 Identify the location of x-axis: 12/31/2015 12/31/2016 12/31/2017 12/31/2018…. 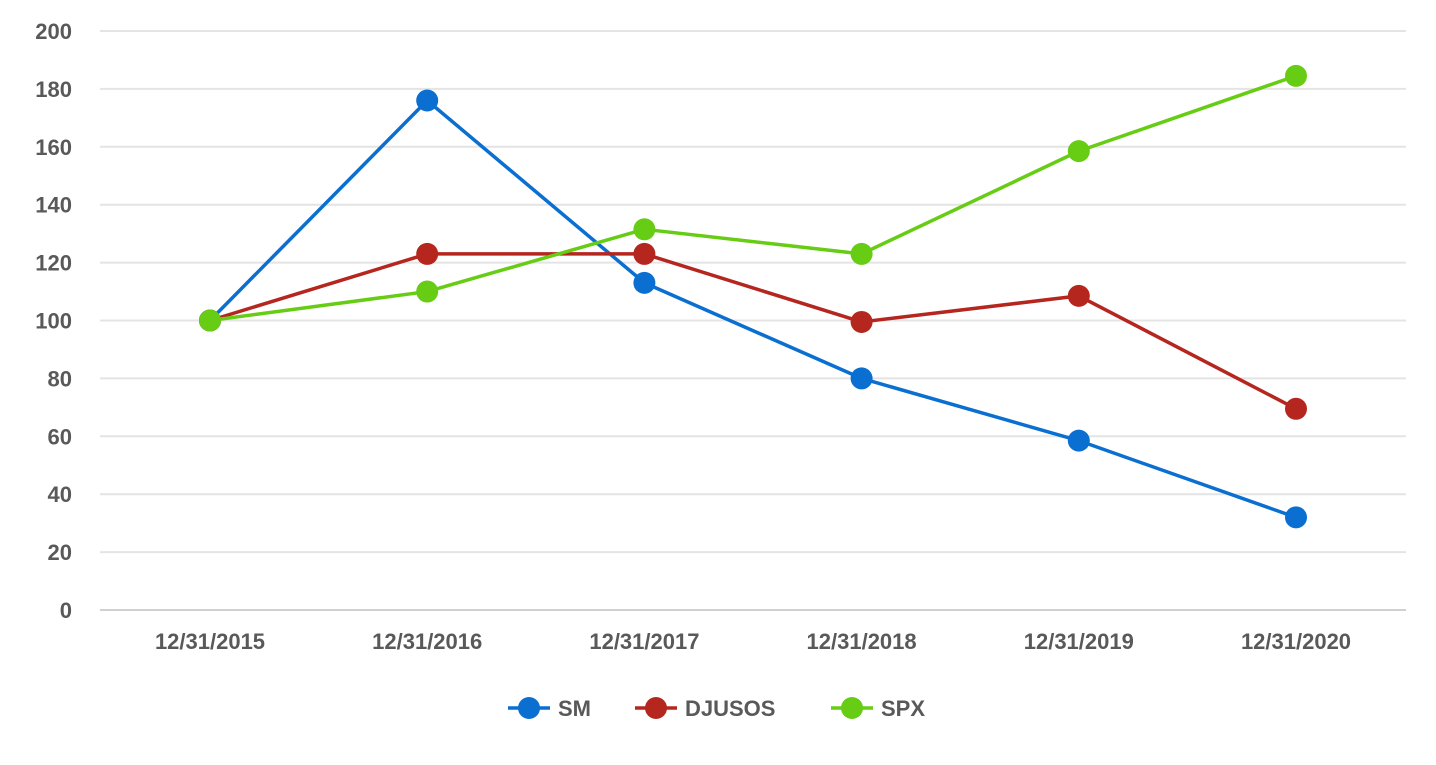
(753, 641).